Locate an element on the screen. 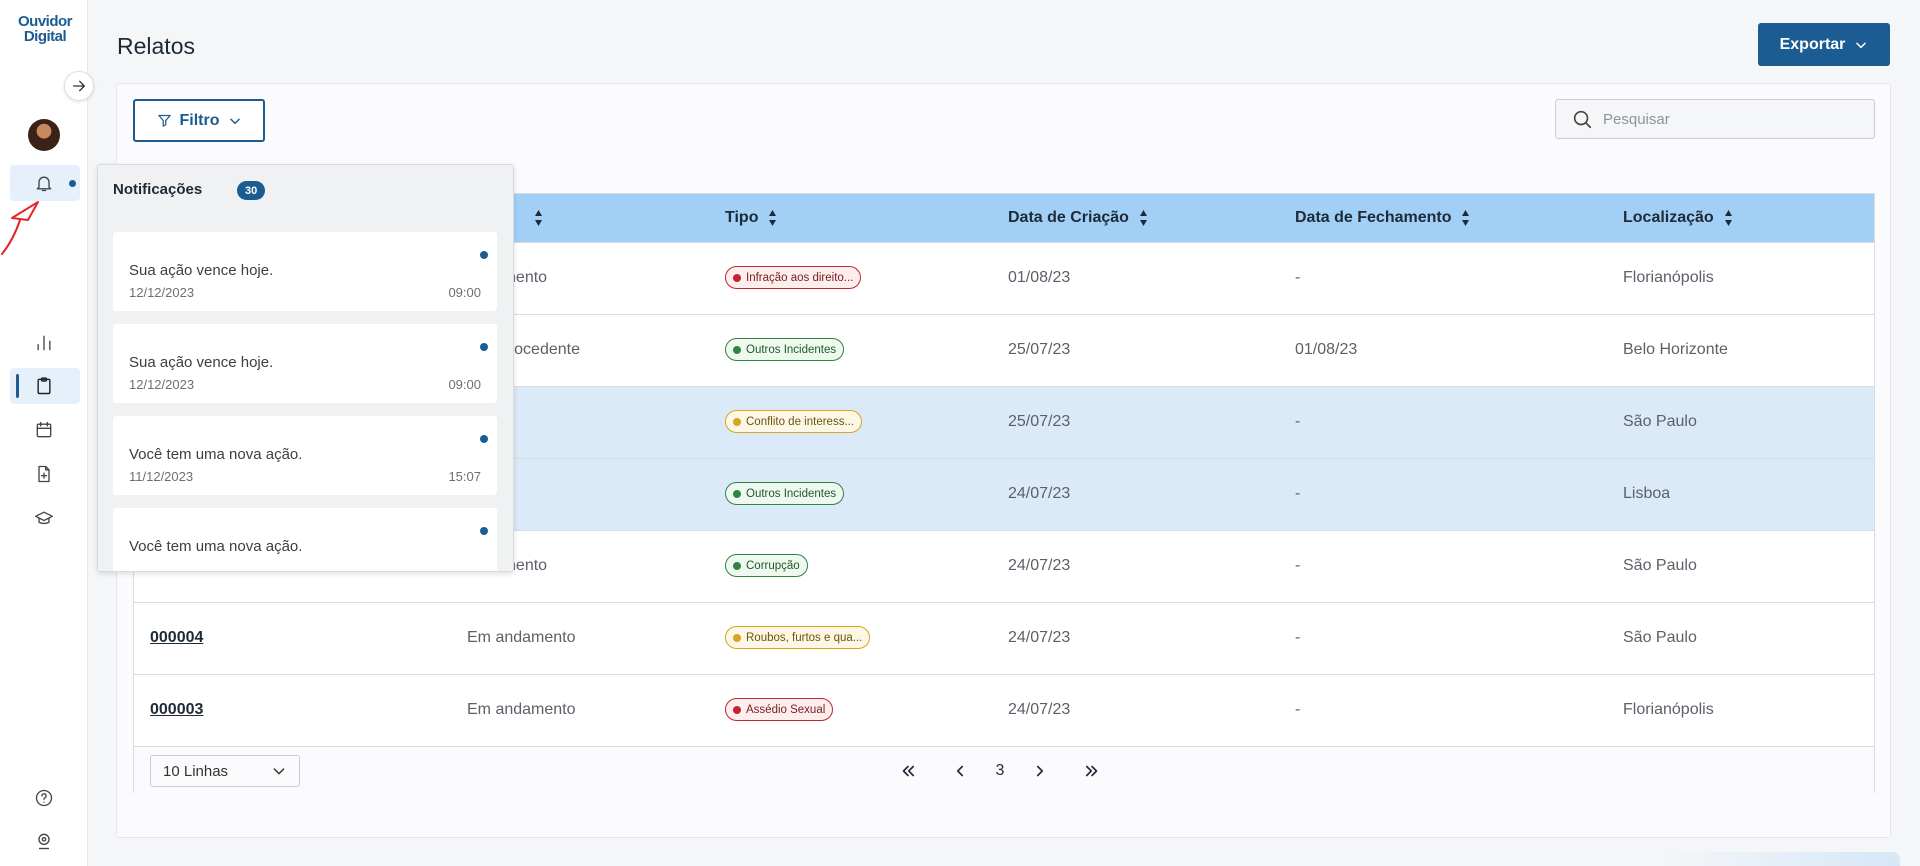 The height and width of the screenshot is (866, 1920). location-cell: Belo Horizonte is located at coordinates (1675, 349).